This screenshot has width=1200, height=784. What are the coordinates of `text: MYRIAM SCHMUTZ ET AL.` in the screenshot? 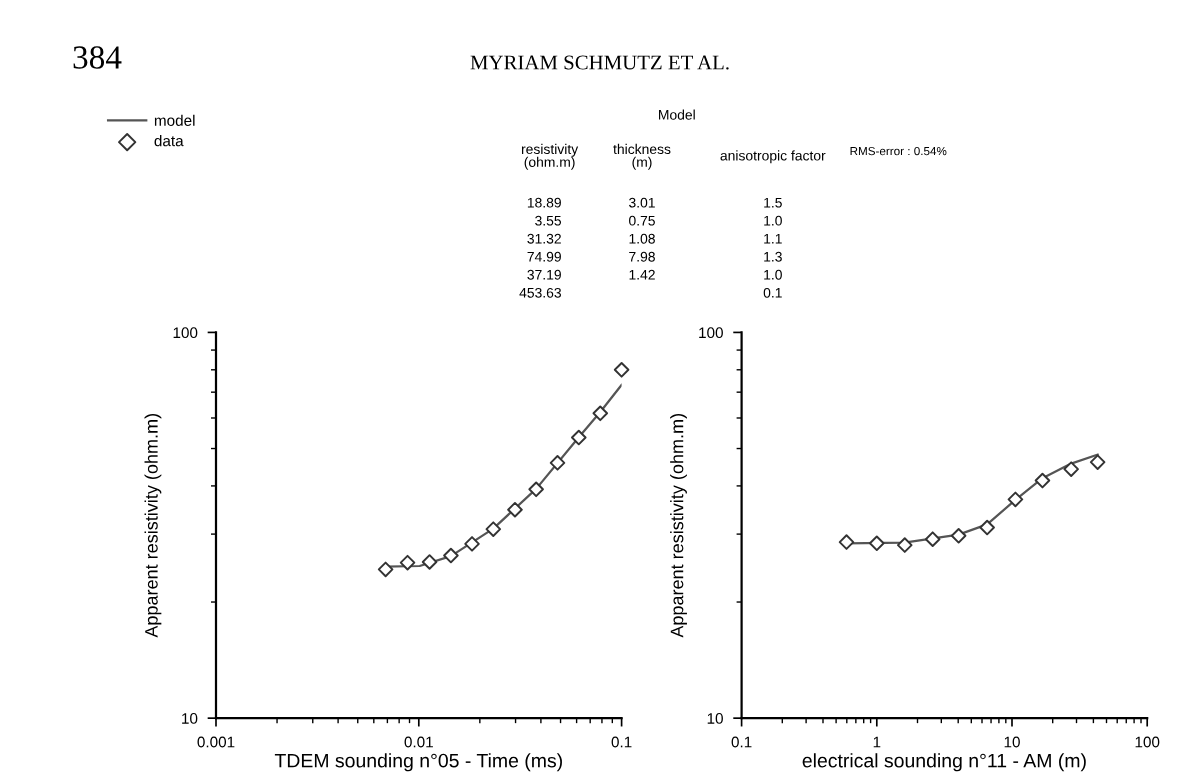 It's located at (599, 62).